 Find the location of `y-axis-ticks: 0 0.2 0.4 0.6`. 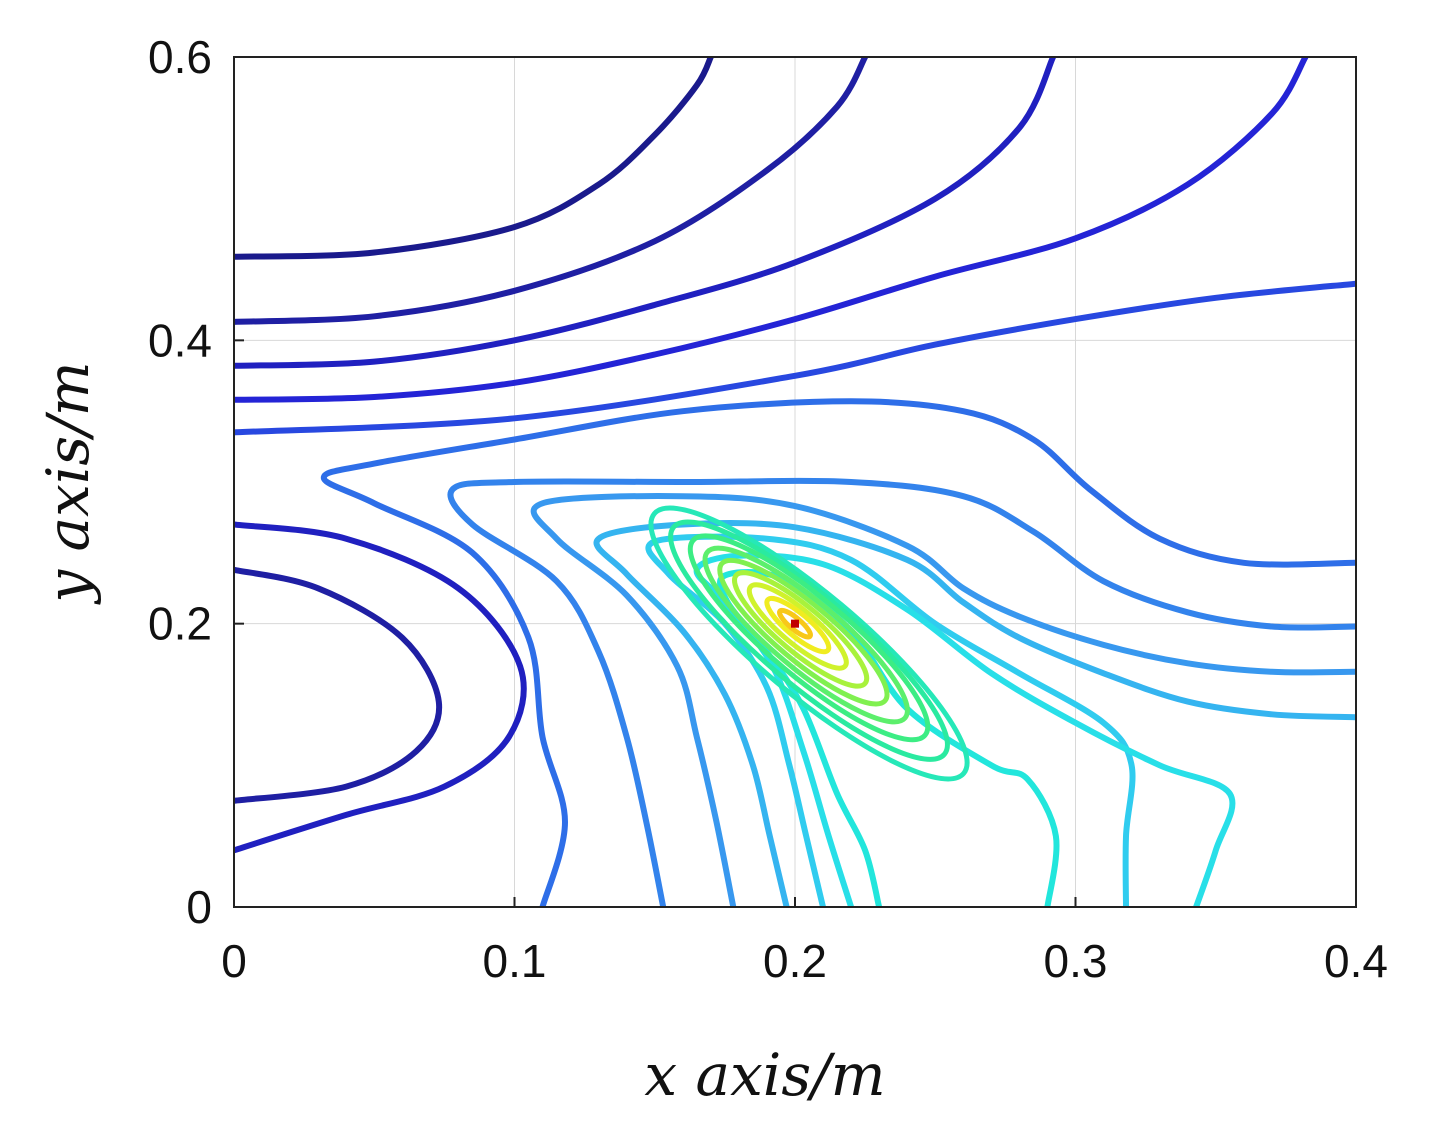

y-axis-ticks: 0 0.2 0.4 0.6 is located at coordinates (196, 482).